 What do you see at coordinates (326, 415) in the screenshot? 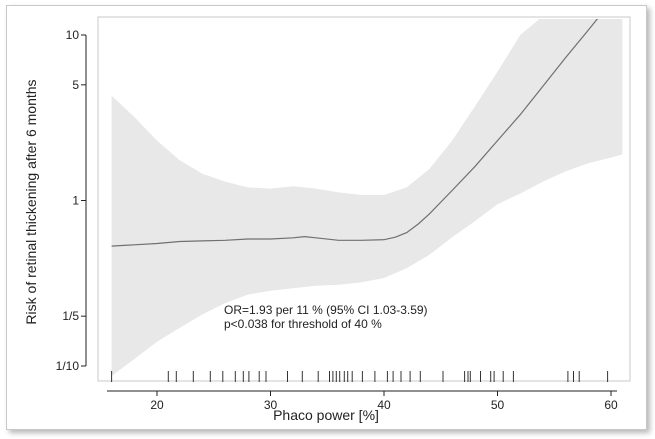
I see `x-axis-title: Phaco power [%]` at bounding box center [326, 415].